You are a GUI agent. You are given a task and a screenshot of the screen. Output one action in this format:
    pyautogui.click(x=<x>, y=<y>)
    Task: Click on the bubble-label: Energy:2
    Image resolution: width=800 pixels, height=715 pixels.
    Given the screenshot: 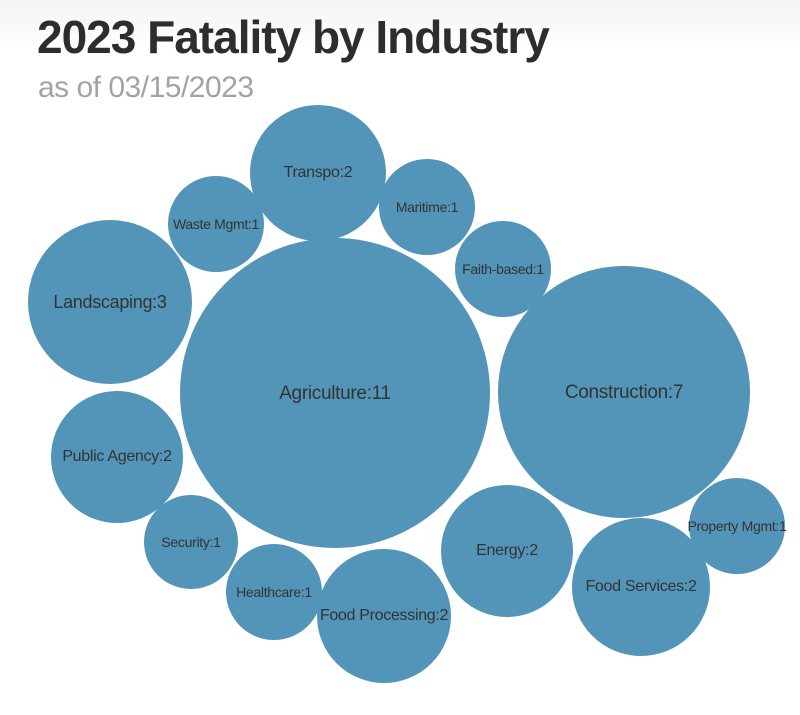 What is the action you would take?
    pyautogui.click(x=507, y=550)
    